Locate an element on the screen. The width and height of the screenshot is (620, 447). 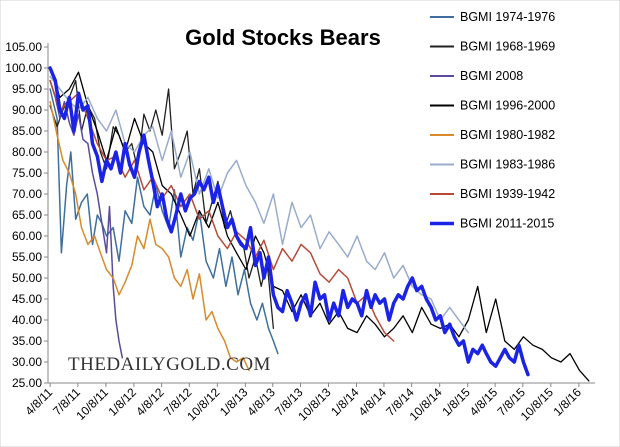
legend-label-4: BGMI 1980-1982 is located at coordinates (507, 135).